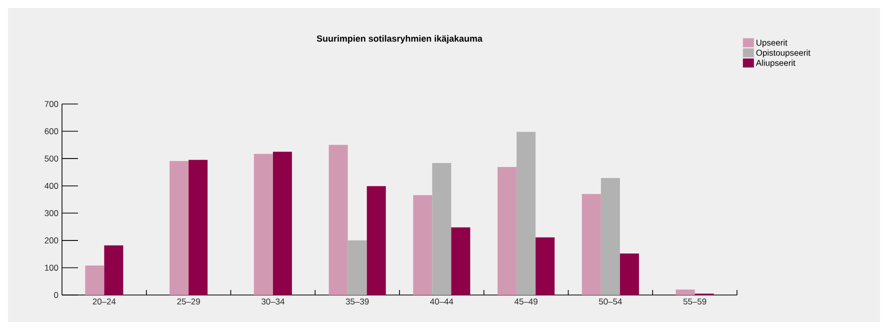  I want to click on y-tick-label: 600, so click(51, 131).